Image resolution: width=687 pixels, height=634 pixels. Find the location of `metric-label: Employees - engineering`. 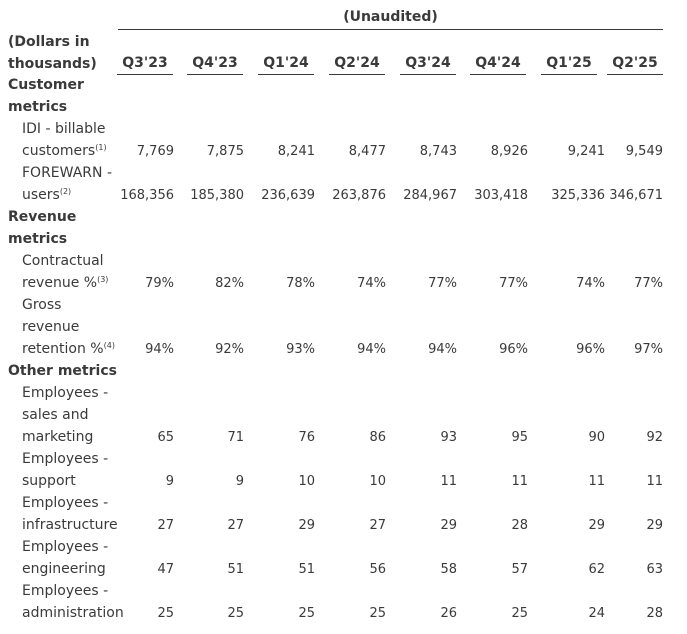

metric-label: Employees - engineering is located at coordinates (72, 558).